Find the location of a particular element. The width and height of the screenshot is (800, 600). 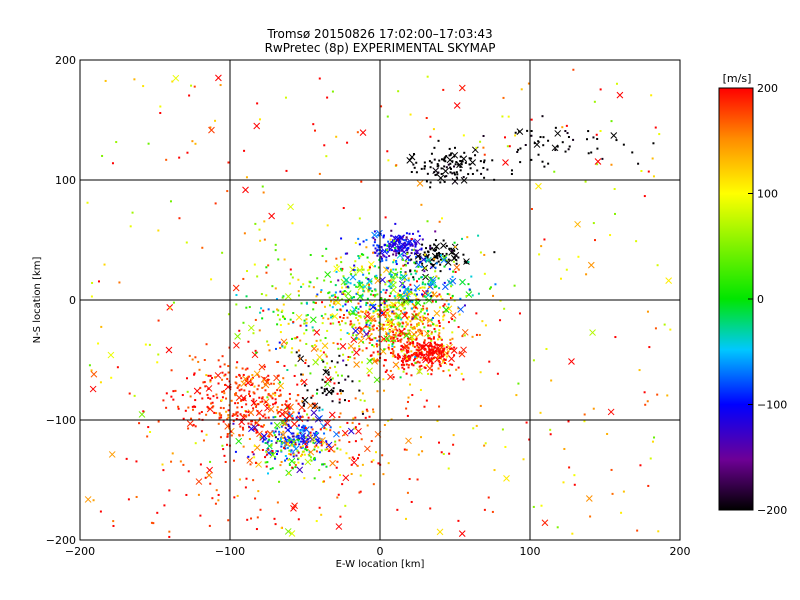

y-tick-label: 100 is located at coordinates (65, 180).